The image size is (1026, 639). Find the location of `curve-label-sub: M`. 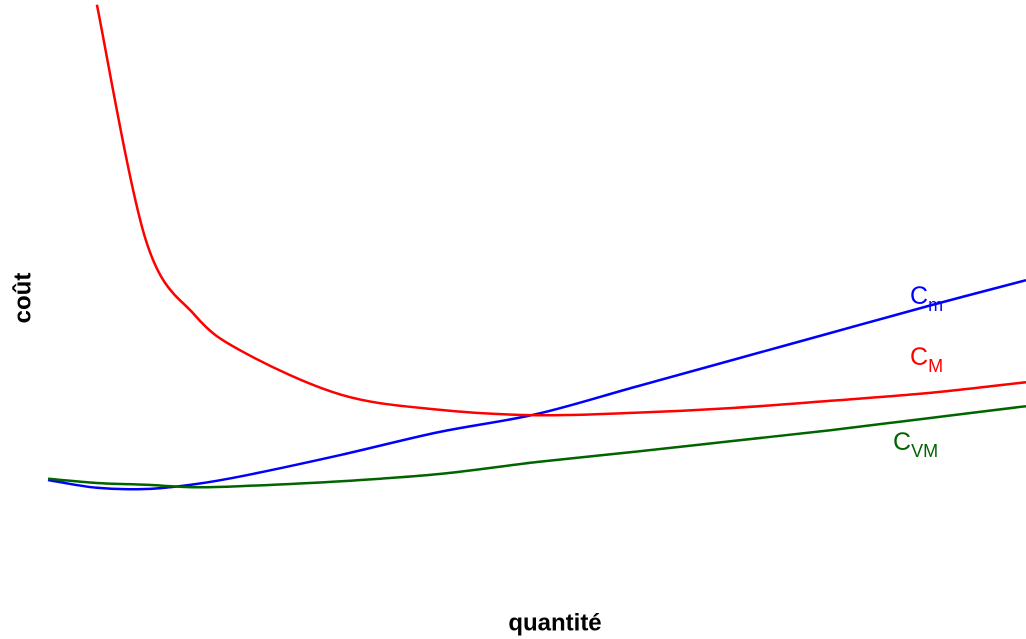

curve-label-sub: M is located at coordinates (935, 366).